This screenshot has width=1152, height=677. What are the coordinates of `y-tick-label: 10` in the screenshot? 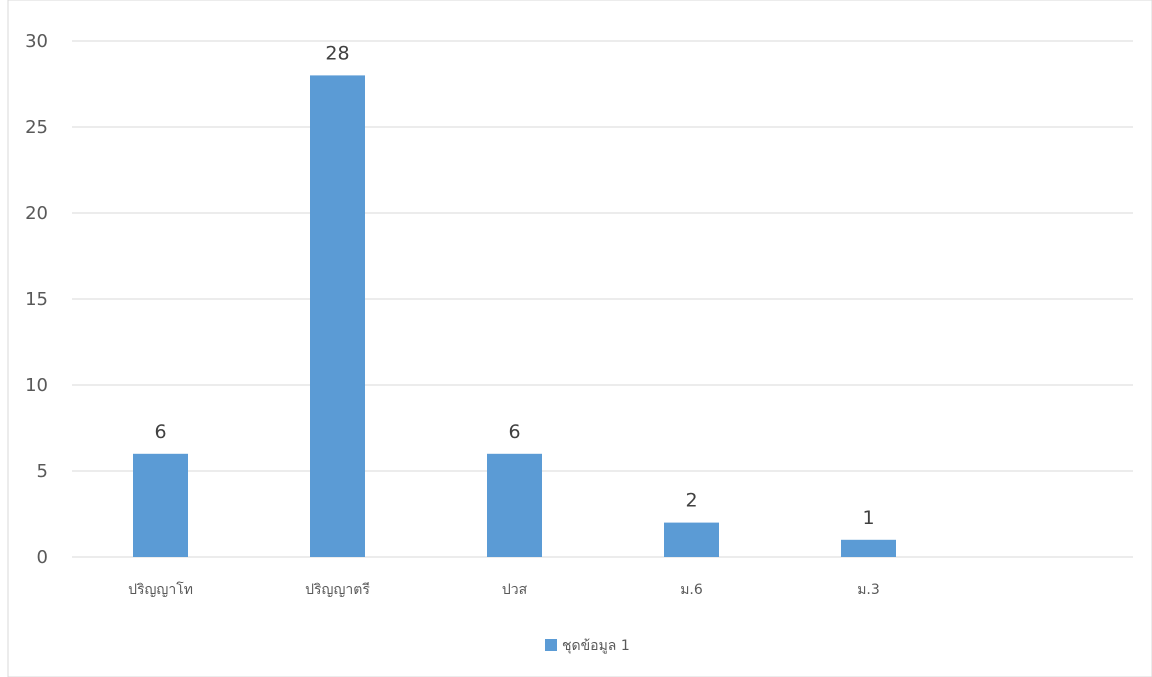 It's located at (36, 385).